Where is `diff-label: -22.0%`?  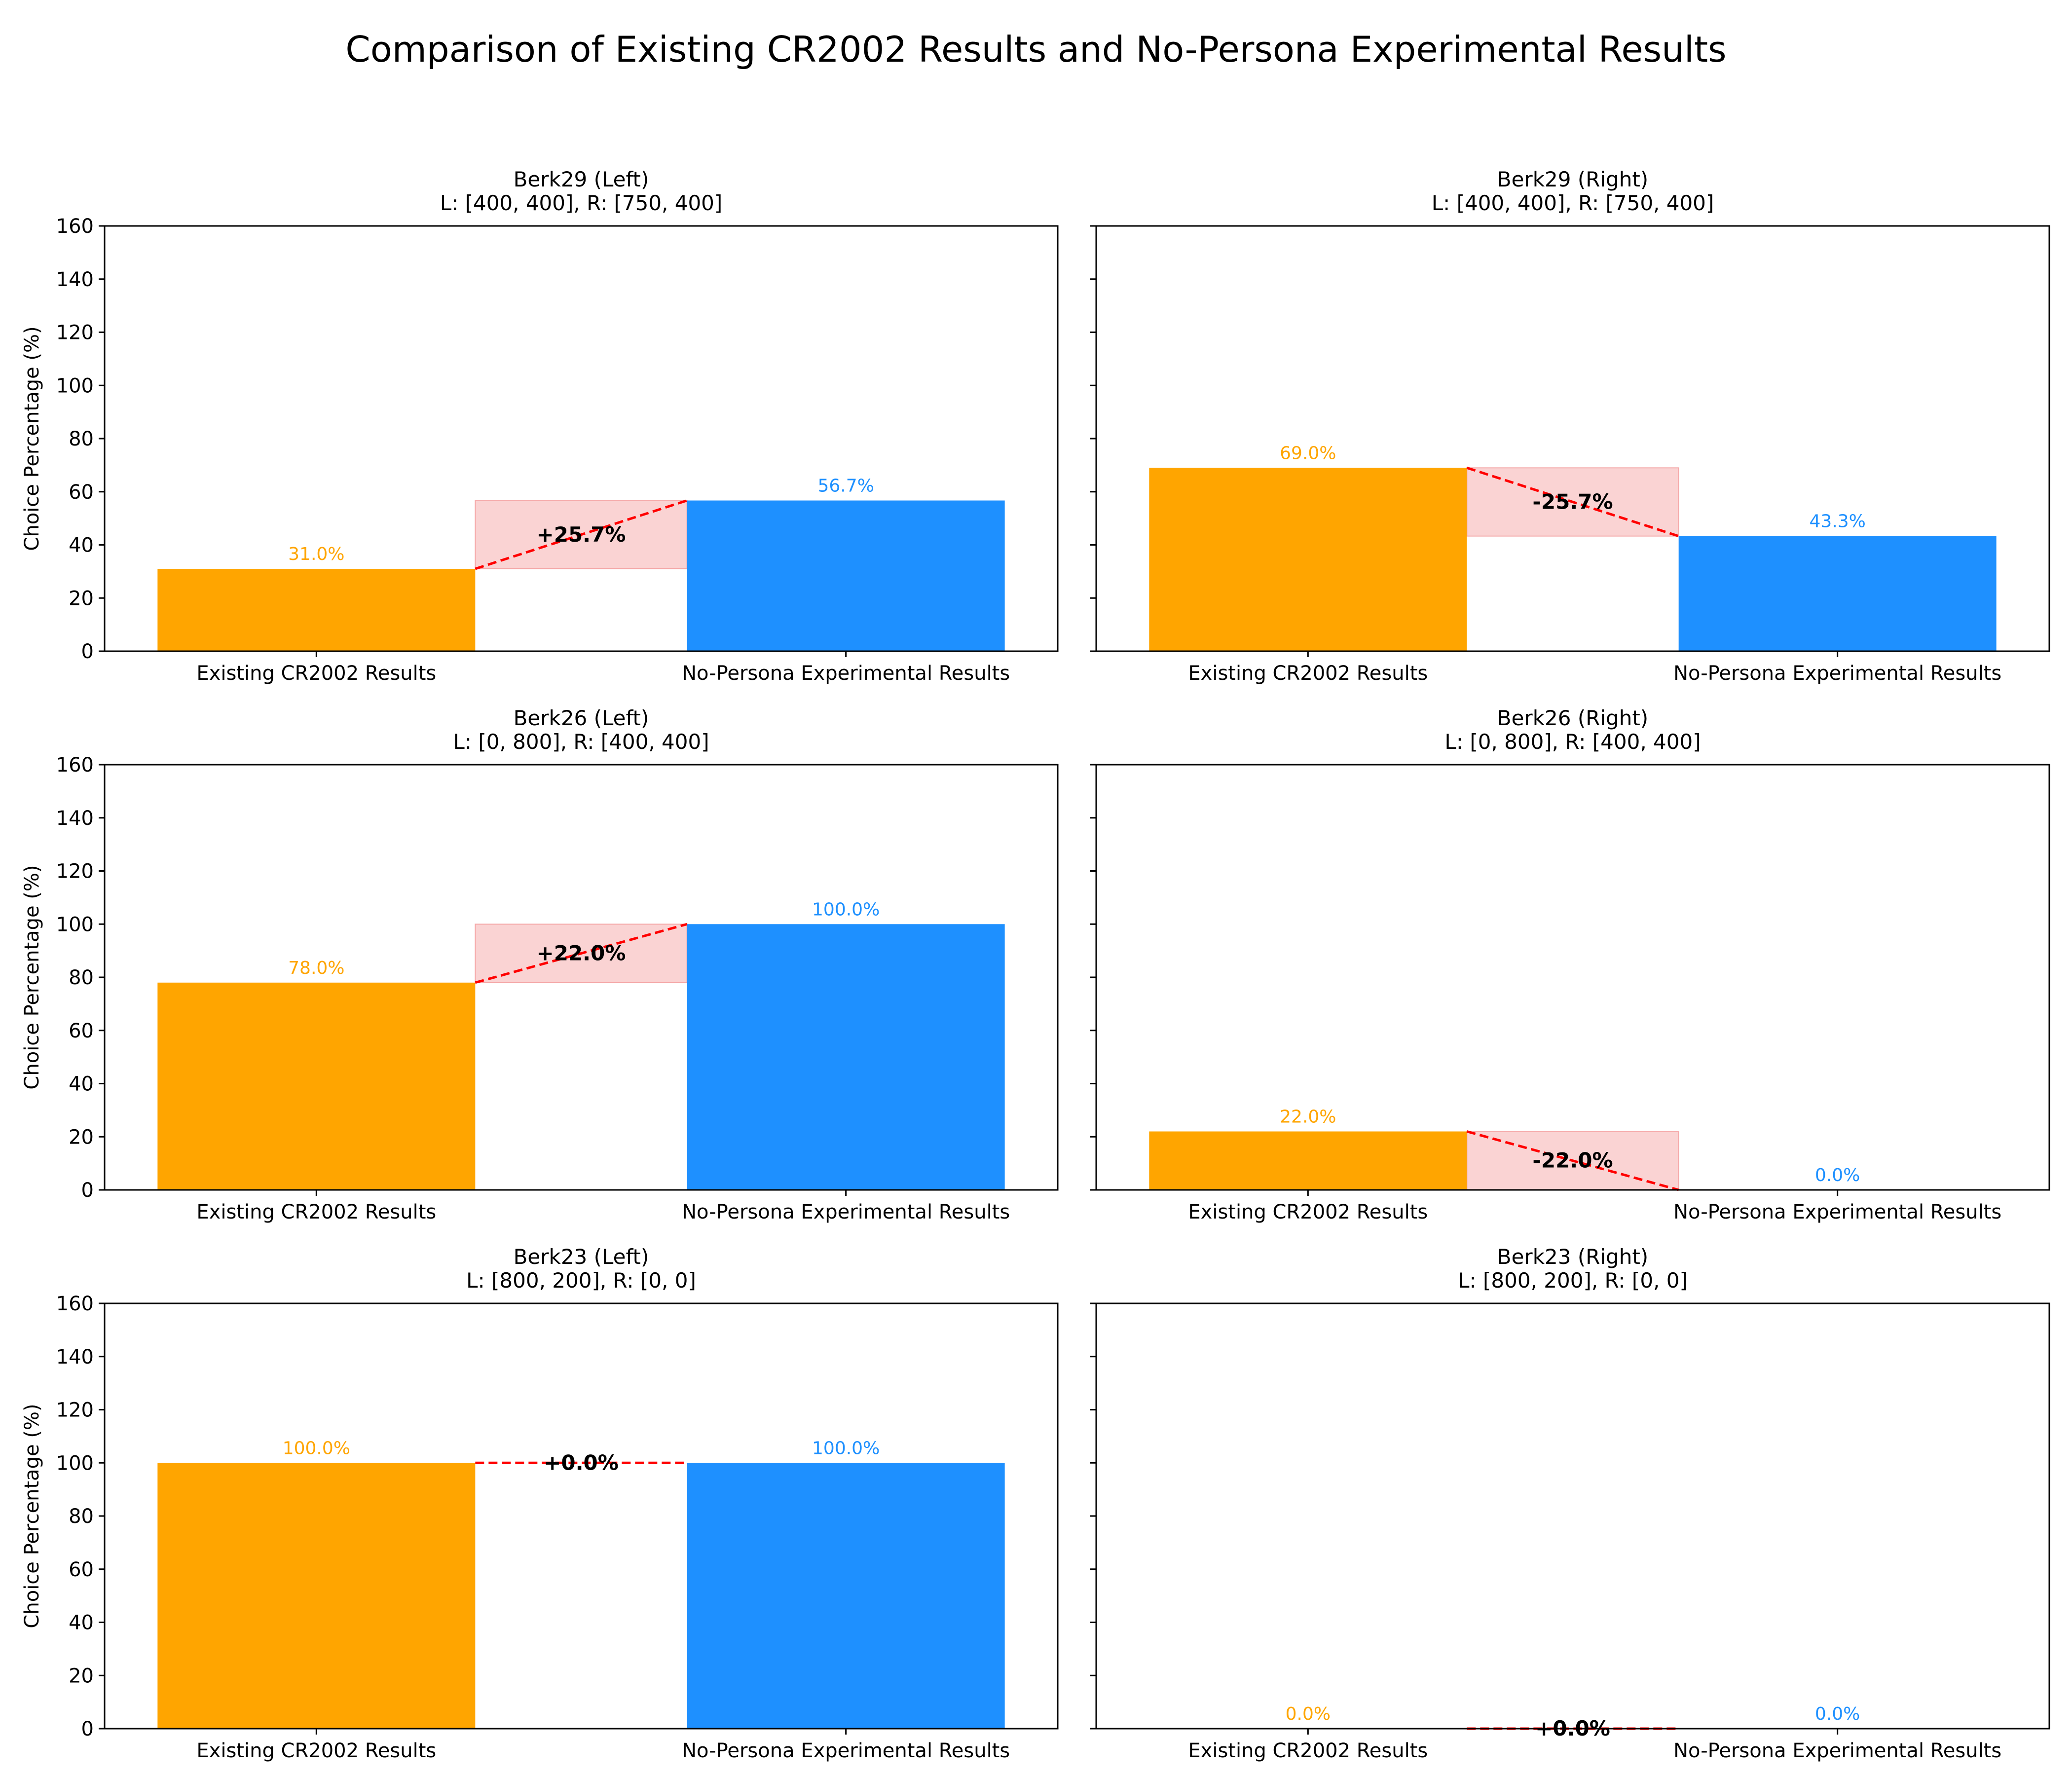
diff-label: -22.0% is located at coordinates (1573, 1160).